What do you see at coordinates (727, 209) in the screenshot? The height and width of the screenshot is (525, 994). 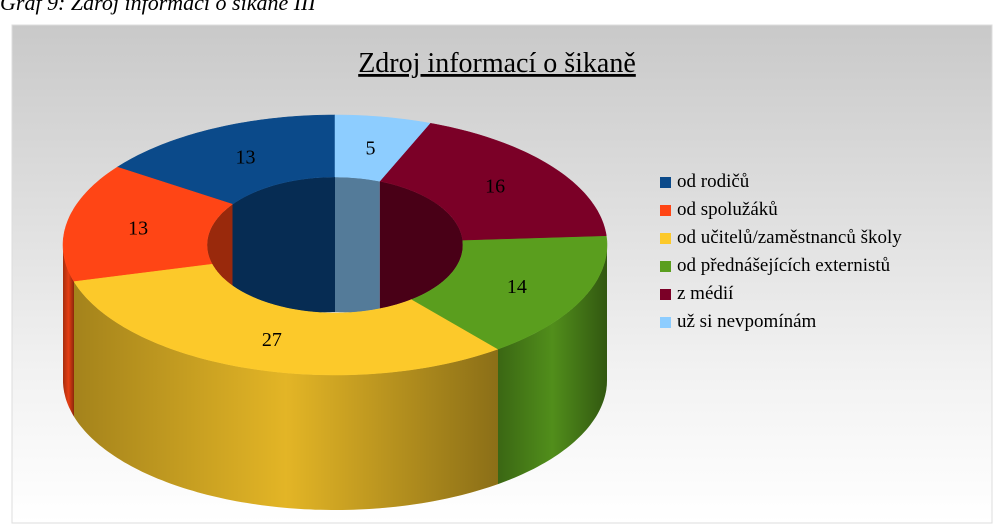 I see `legend-label: od spolužáků` at bounding box center [727, 209].